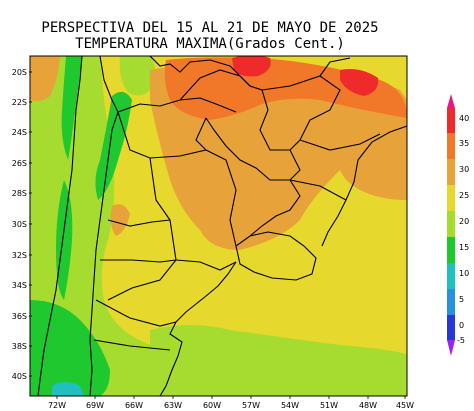  What do you see at coordinates (464, 169) in the screenshot?
I see `legend-tick-30: 30` at bounding box center [464, 169].